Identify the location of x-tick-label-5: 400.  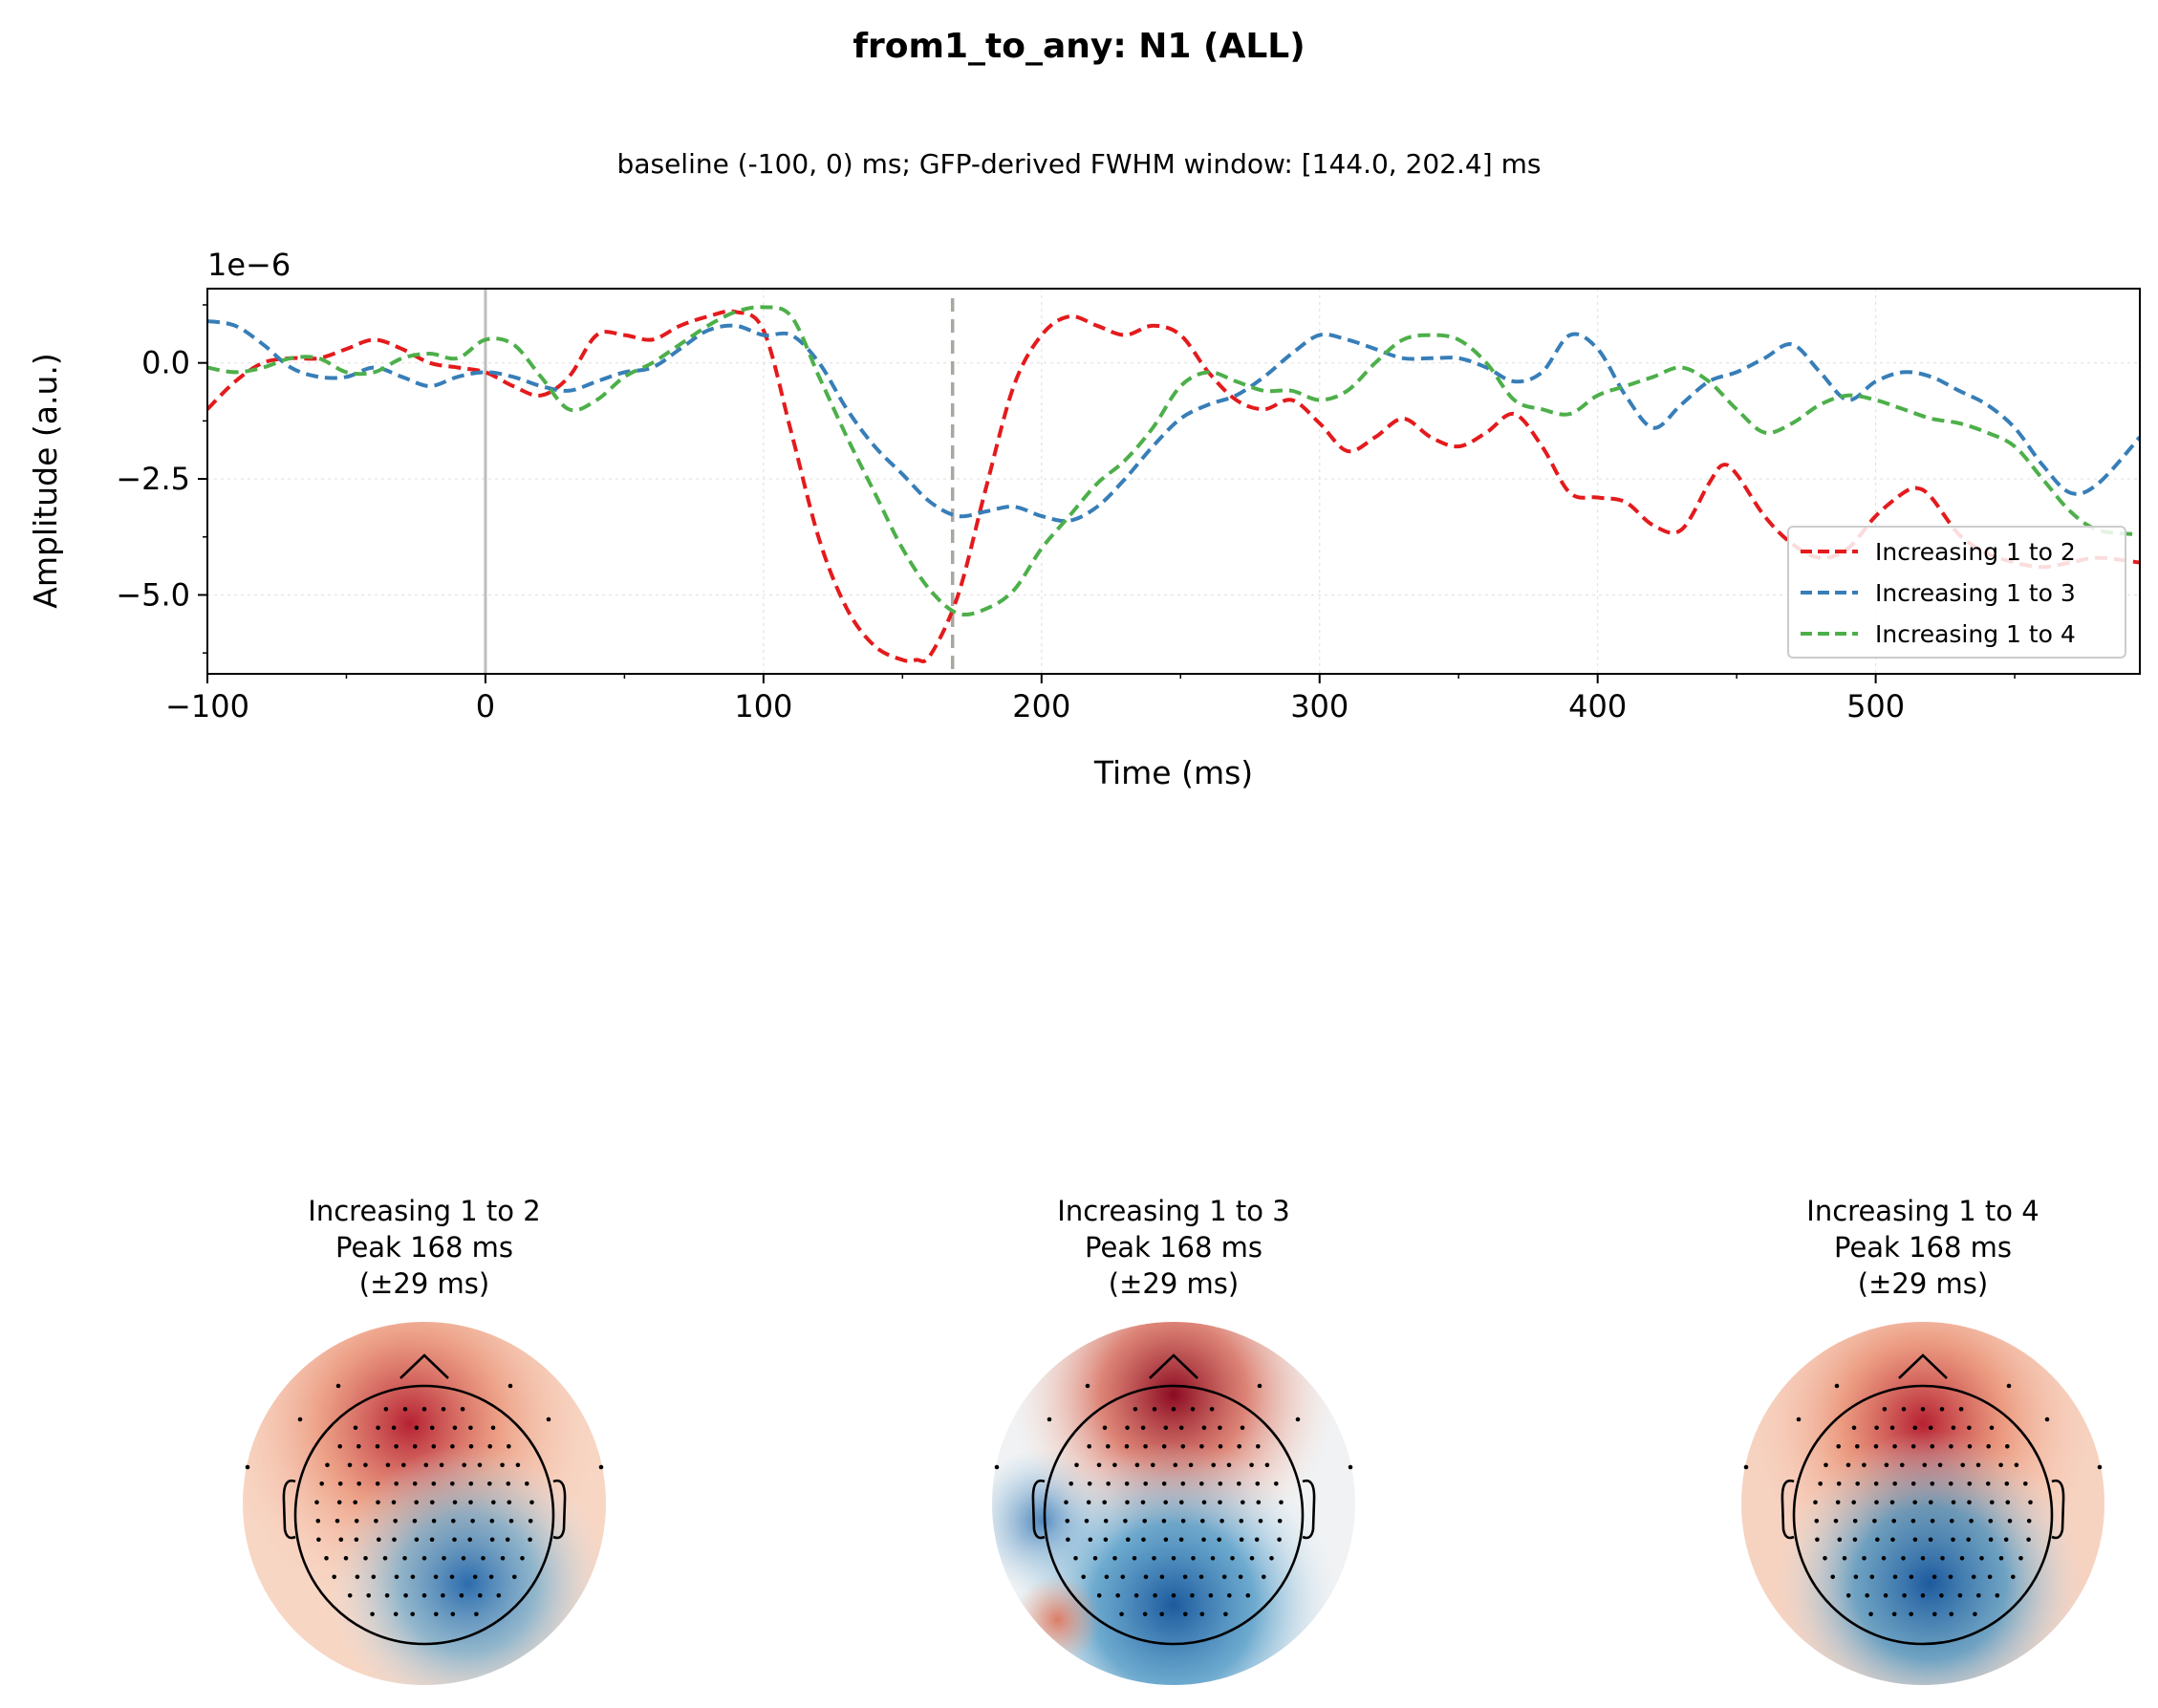
(1597, 706).